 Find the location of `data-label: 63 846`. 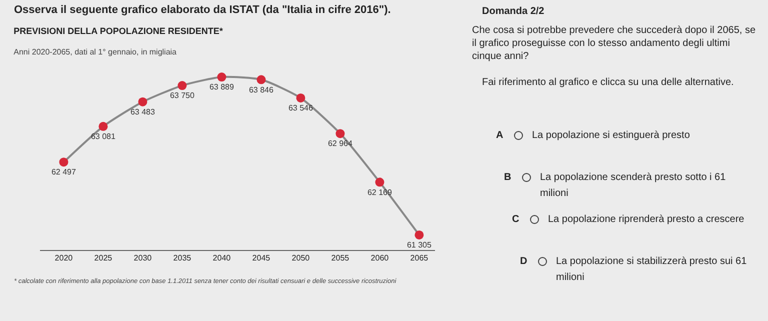

data-label: 63 846 is located at coordinates (261, 89).